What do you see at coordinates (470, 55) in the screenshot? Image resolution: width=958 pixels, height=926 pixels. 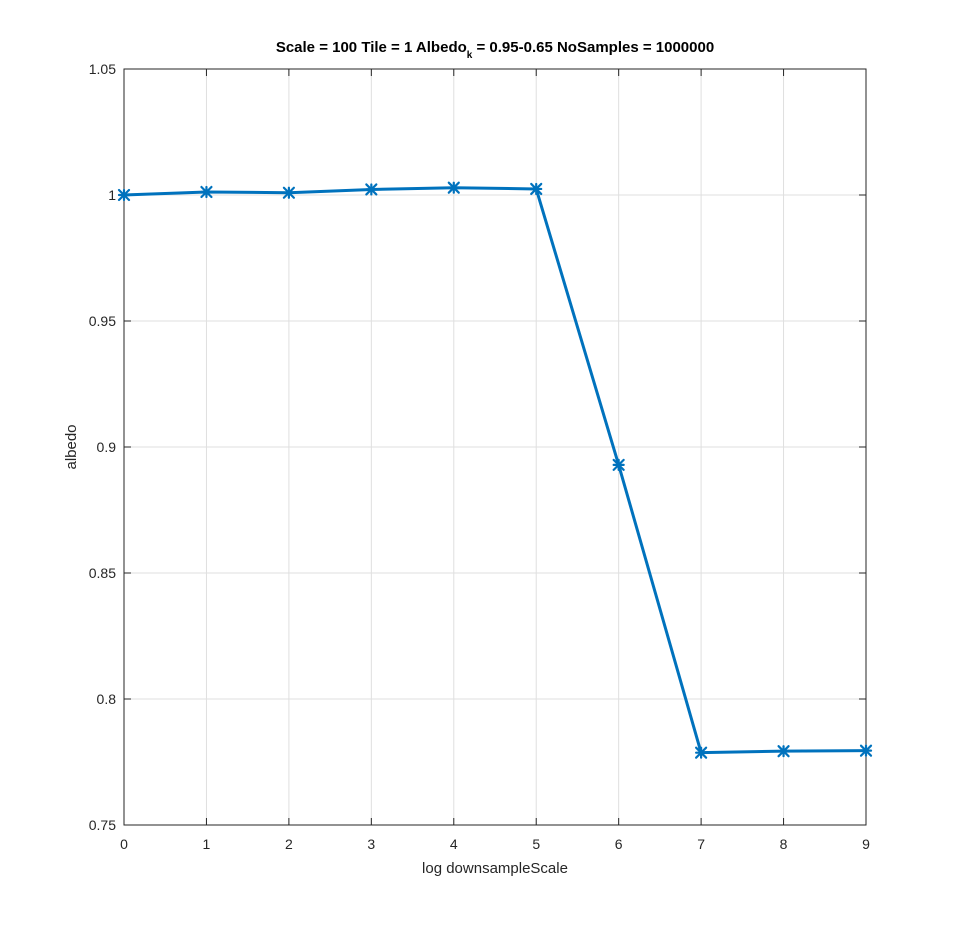 I see `chart-title-subscript: k` at bounding box center [470, 55].